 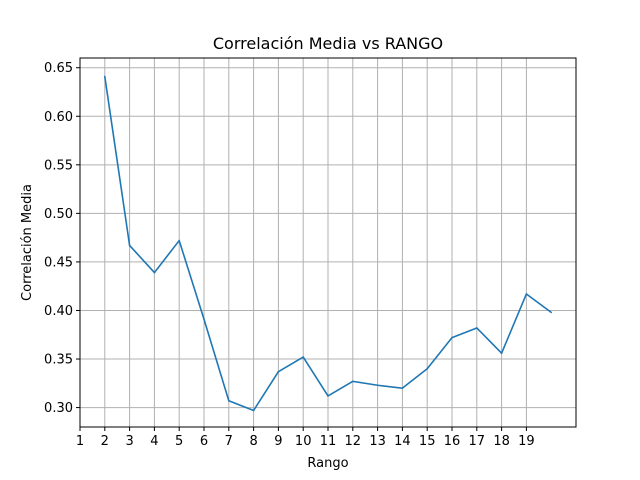 I want to click on x-tick-label: 11, so click(x=328, y=441).